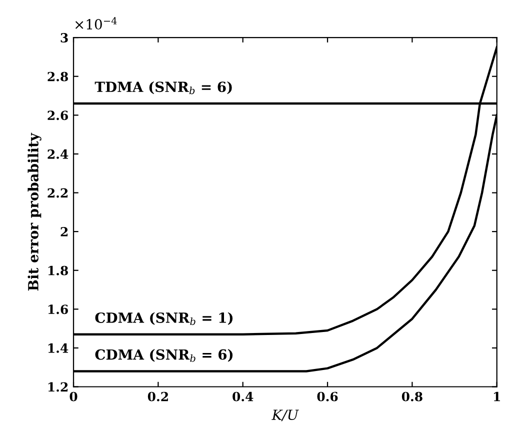  Describe the element at coordinates (64, 231) in the screenshot. I see `y-tick-label: 2` at that location.